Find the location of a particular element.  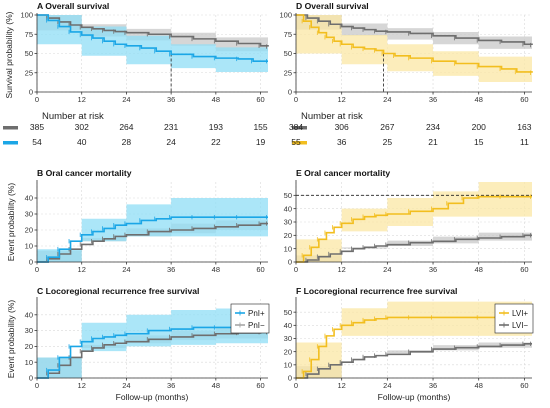

legend-label: PnI+ is located at coordinates (256, 313).